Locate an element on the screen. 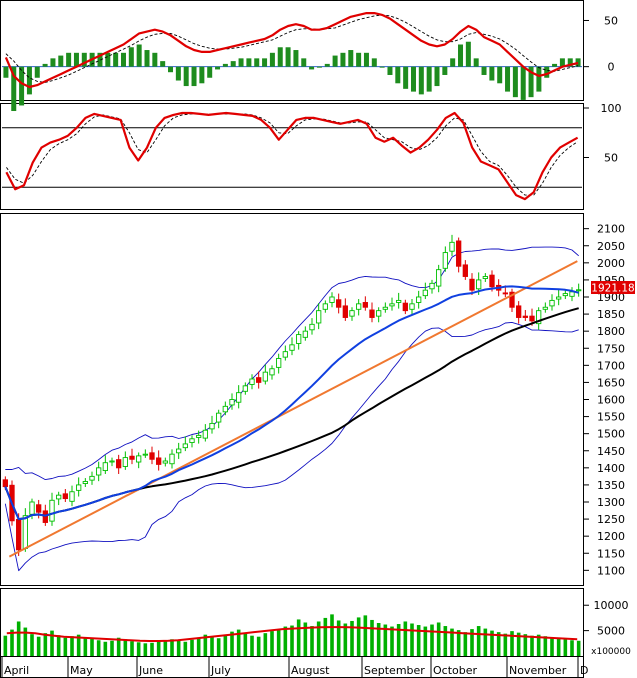 The height and width of the screenshot is (678, 637). price-tick-label: 1900 is located at coordinates (611, 297).